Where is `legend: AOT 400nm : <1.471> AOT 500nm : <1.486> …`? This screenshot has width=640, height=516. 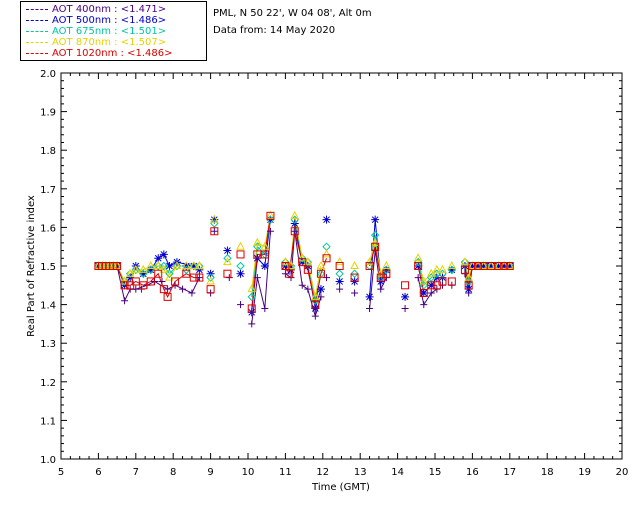
legend: AOT 400nm : <1.471> AOT 500nm : <1.486> … is located at coordinates (113, 31).